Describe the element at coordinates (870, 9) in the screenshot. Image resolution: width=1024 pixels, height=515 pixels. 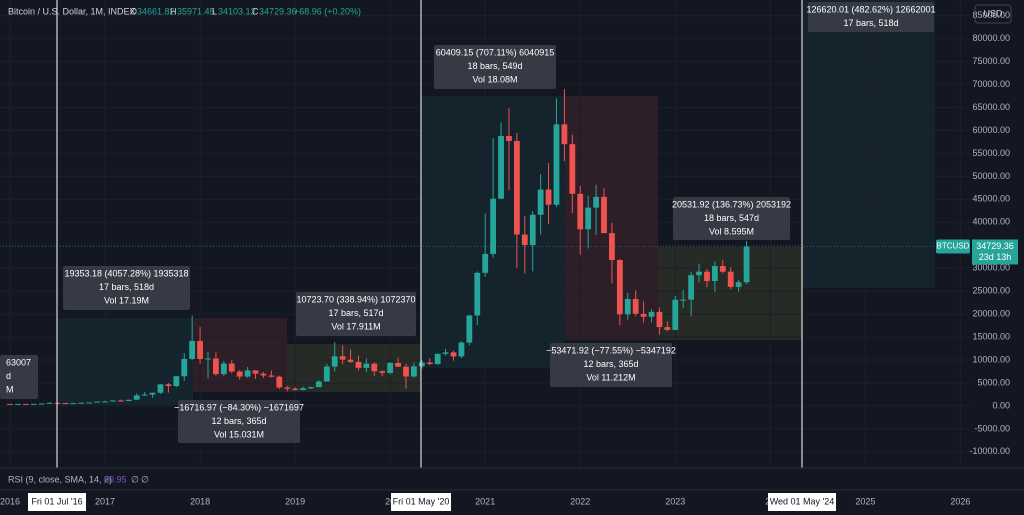
I see `measure-text: 126620.01 (482.62%) 12662001` at that location.